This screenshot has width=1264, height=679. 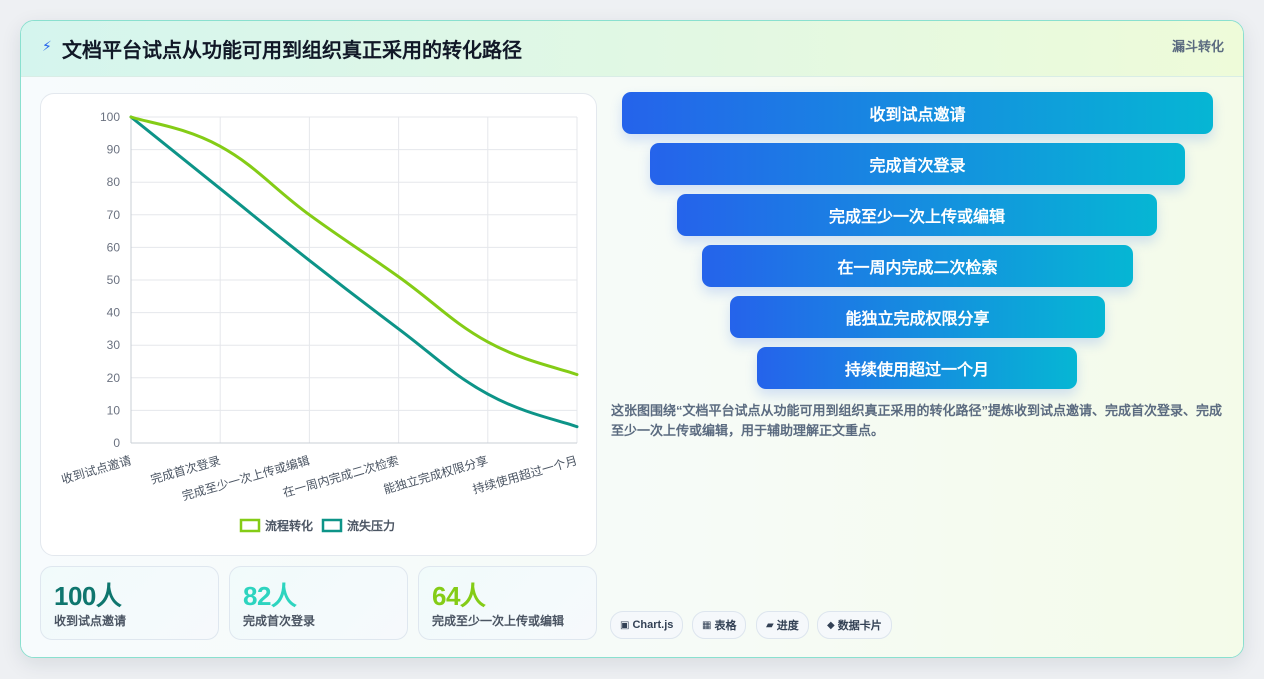 What do you see at coordinates (318, 603) in the screenshot?
I see `stat-card-first-login: 82人 完成首次登录` at bounding box center [318, 603].